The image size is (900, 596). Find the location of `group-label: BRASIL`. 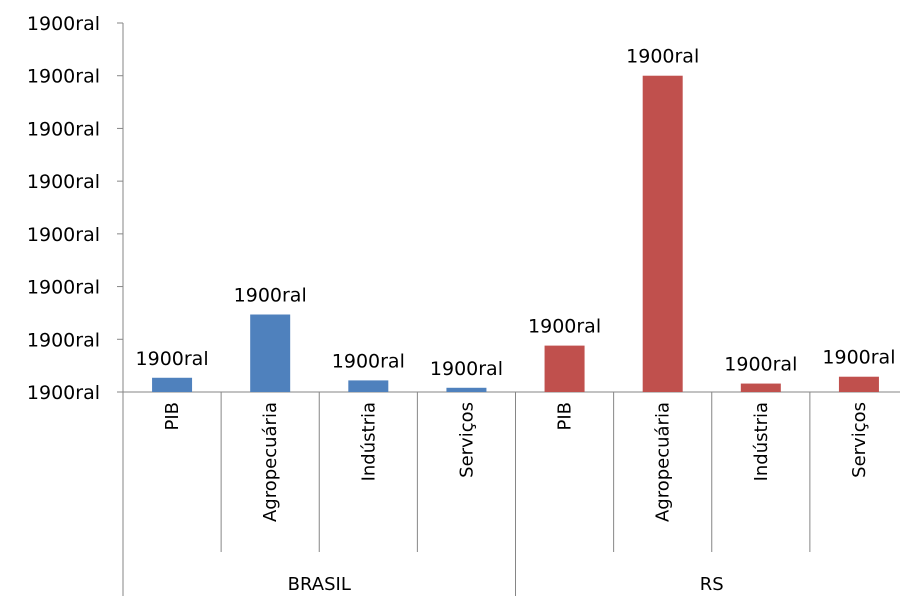

group-label: BRASIL is located at coordinates (319, 584).